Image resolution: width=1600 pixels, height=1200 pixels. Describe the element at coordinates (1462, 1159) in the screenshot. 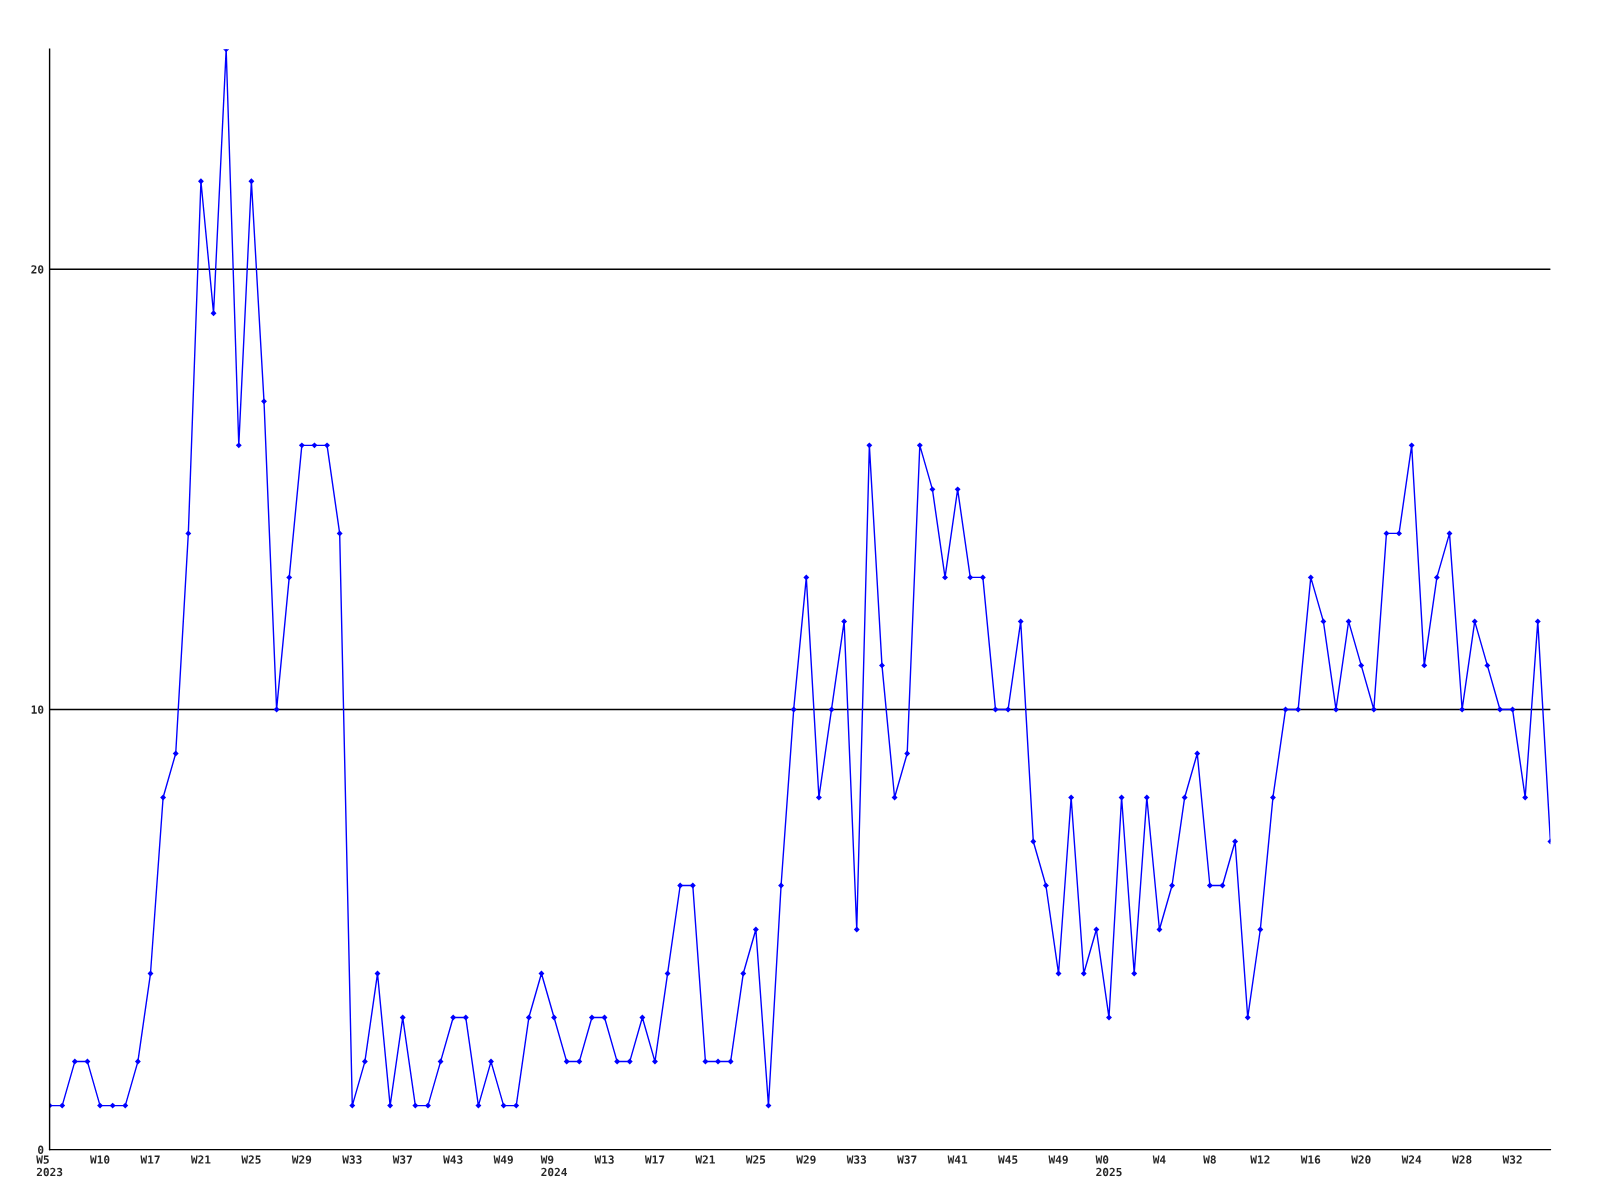

I see `x-tick-label: W28` at that location.